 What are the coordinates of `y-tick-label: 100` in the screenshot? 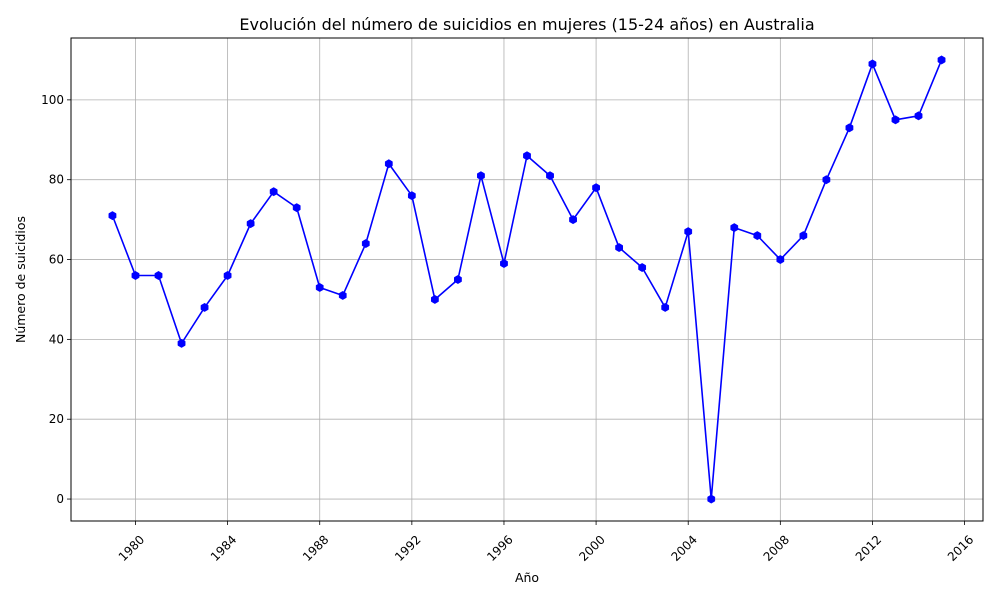 It's located at (52, 100).